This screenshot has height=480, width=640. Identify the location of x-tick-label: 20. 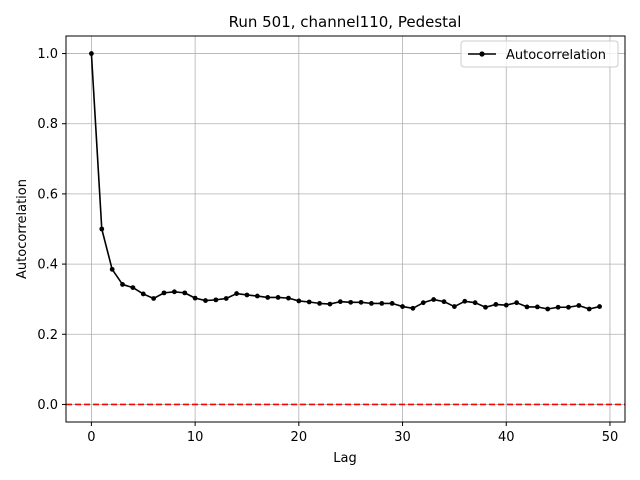
(299, 437).